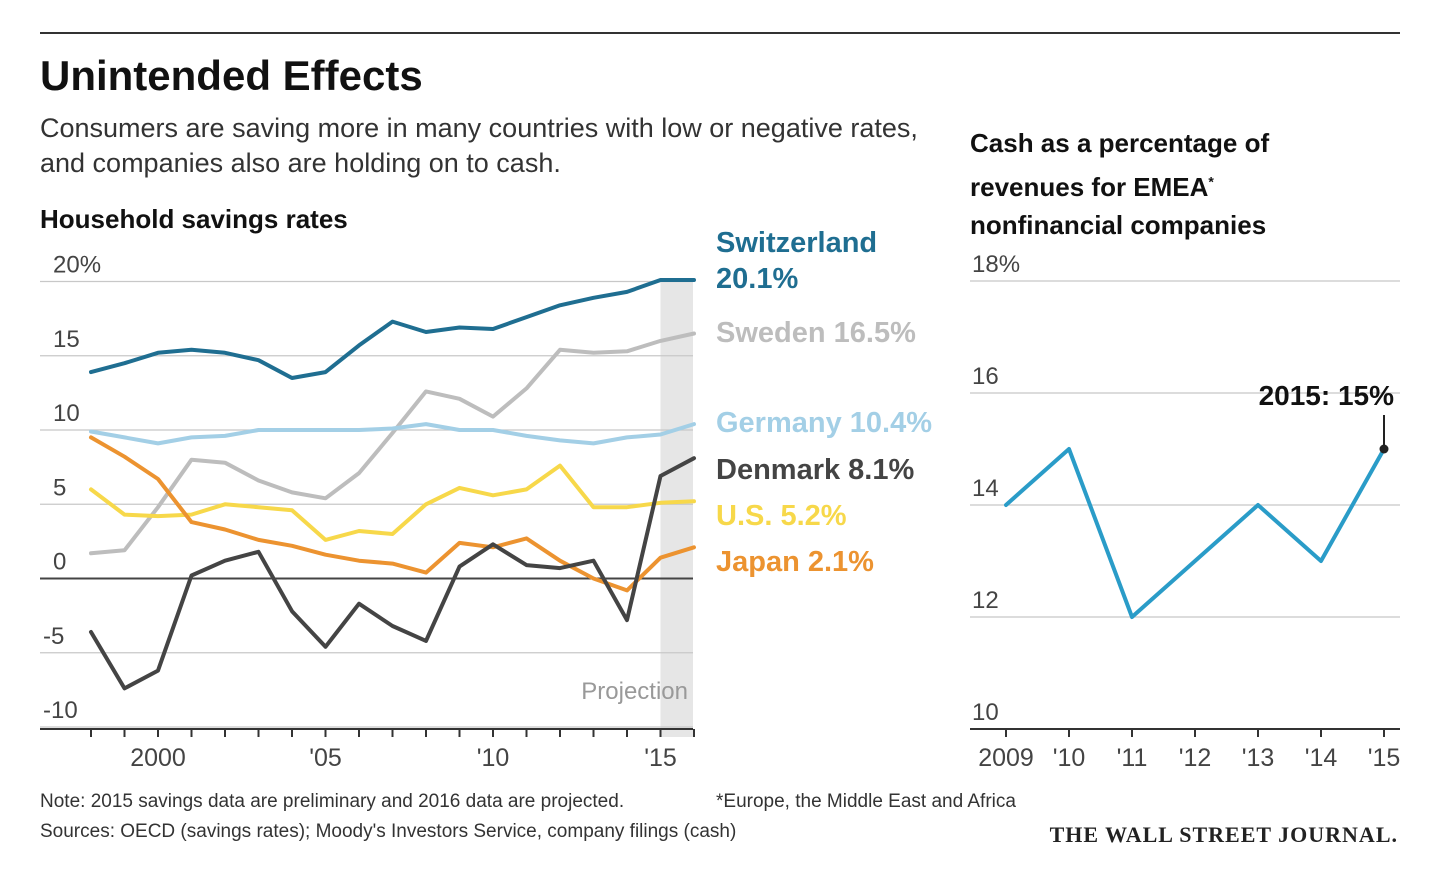  What do you see at coordinates (996, 264) in the screenshot?
I see `y-tick-label: 18%` at bounding box center [996, 264].